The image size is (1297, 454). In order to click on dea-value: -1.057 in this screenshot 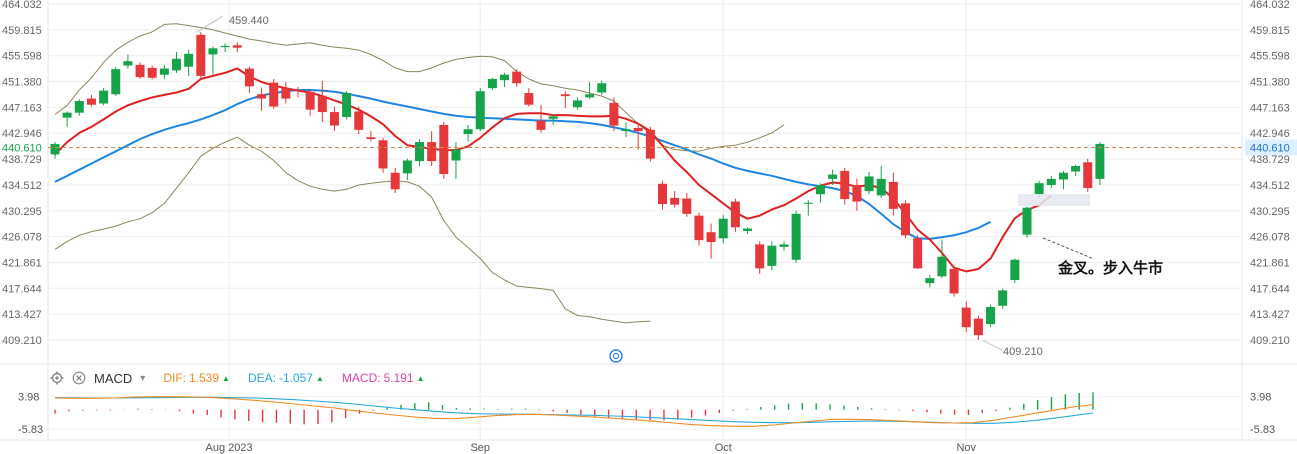, I will do `click(295, 378)`.